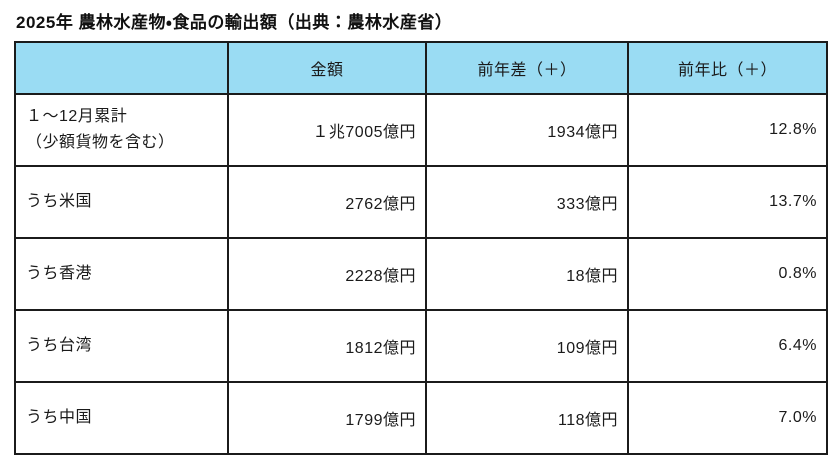 This screenshot has width=836, height=466. I want to click on column-header-ratio: 前年比（＋）, so click(727, 68).